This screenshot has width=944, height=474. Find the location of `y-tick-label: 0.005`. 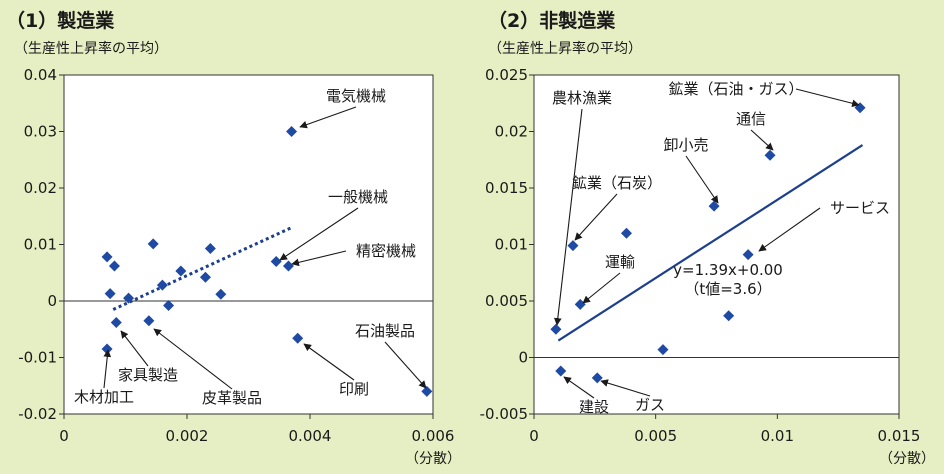

y-tick-label: 0.005 is located at coordinates (506, 301).